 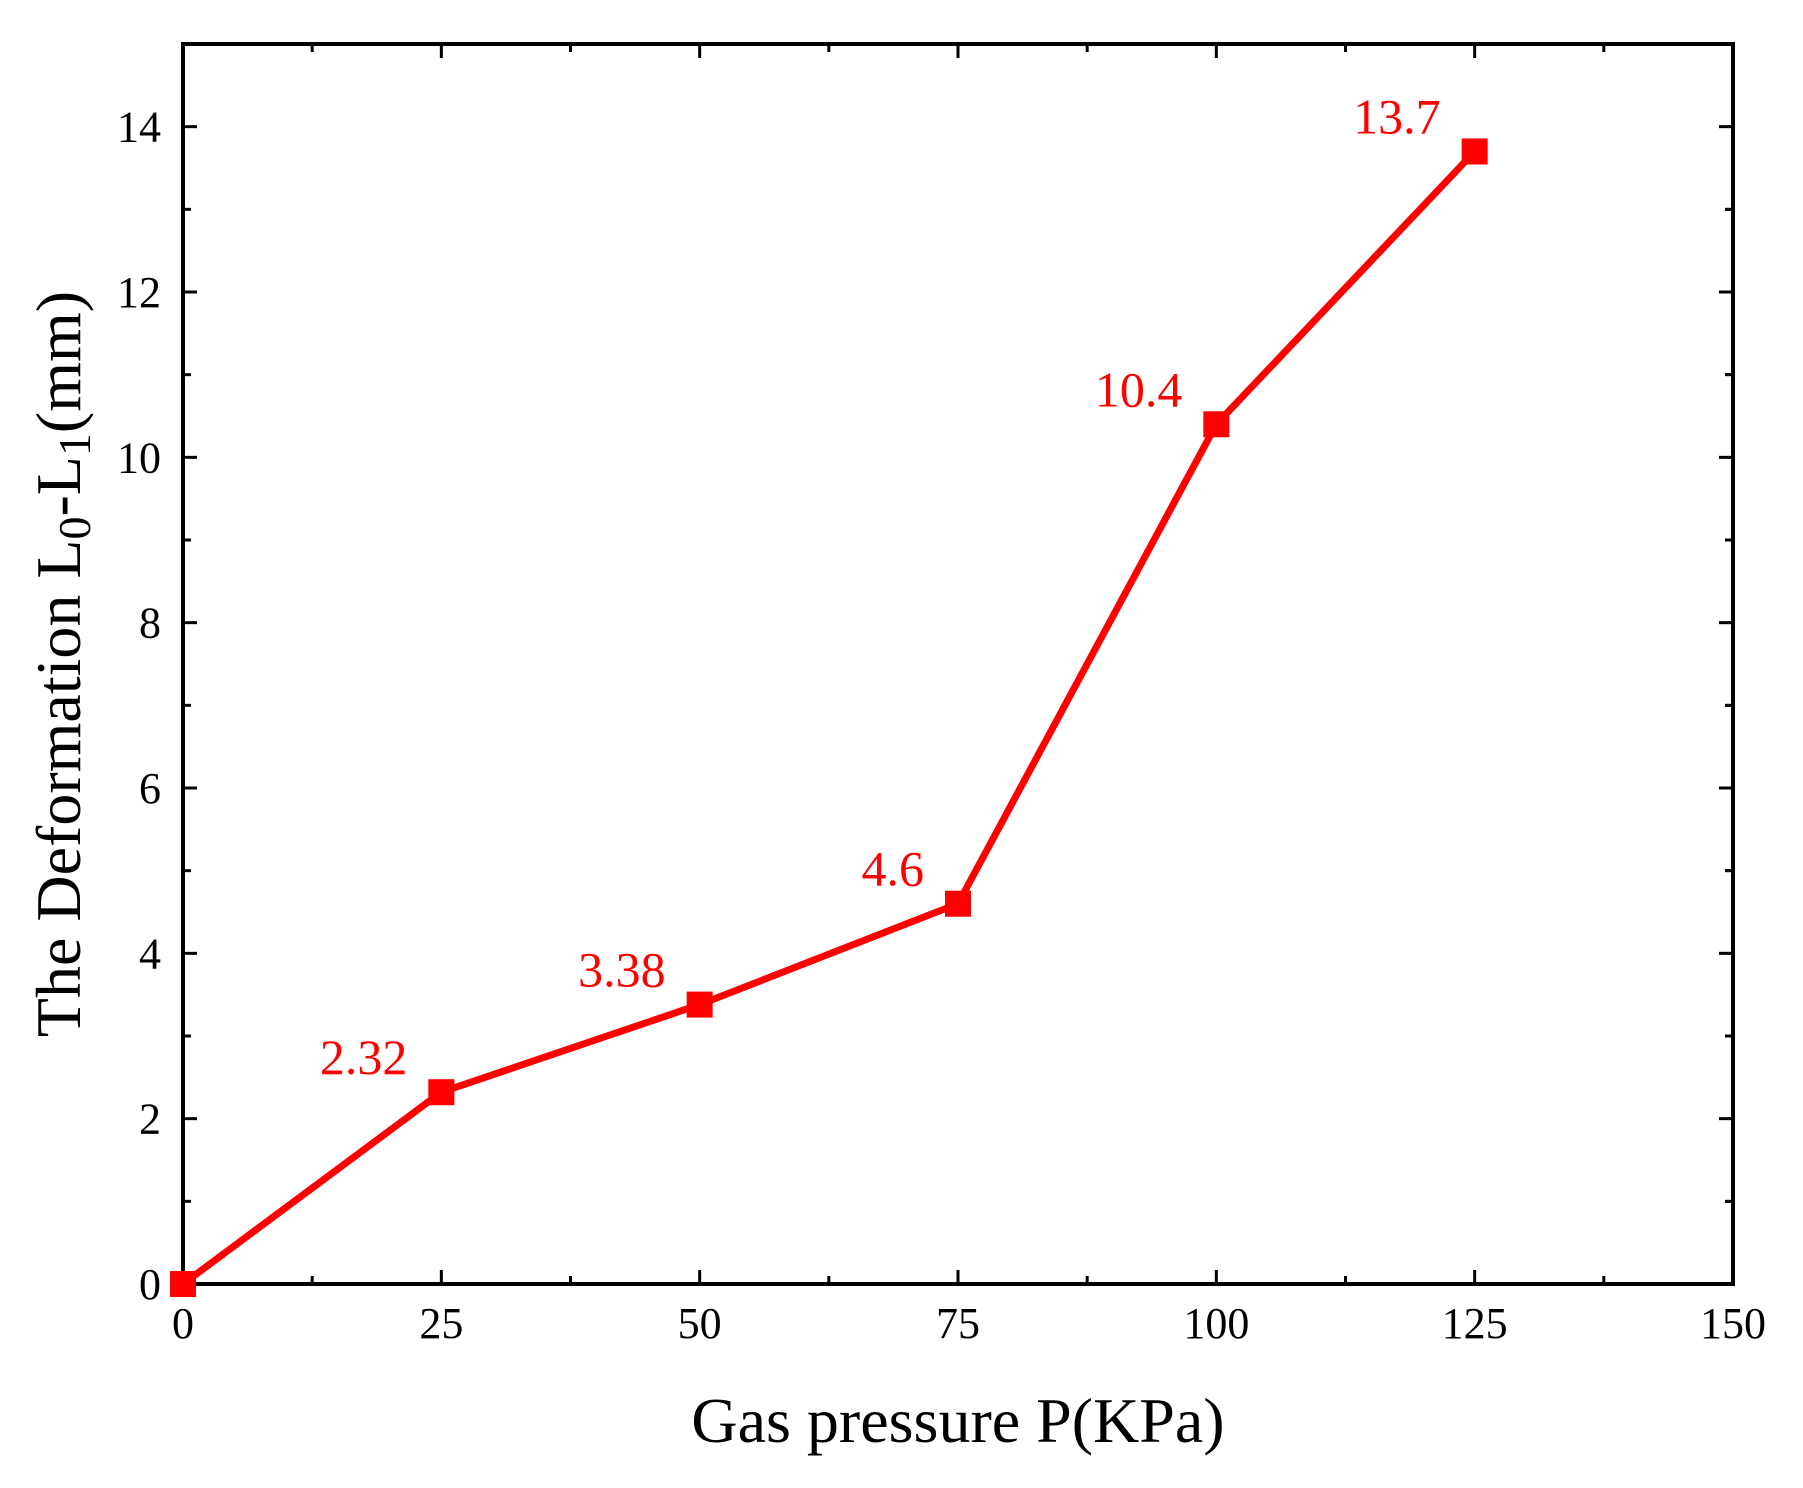 I want to click on y-axis-title-prefix: The Deformation L, so click(x=58, y=789).